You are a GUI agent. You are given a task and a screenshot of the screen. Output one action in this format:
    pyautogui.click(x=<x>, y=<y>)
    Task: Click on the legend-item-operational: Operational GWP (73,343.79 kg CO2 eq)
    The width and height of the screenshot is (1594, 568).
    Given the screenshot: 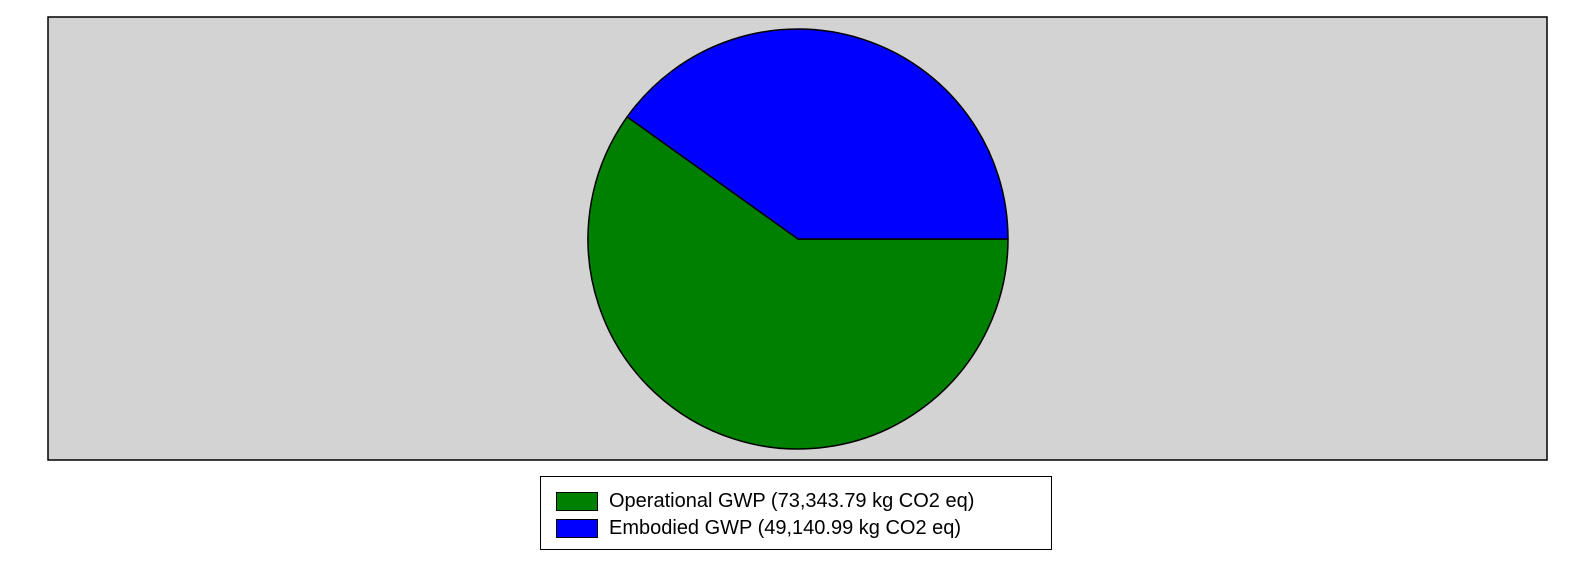 What is the action you would take?
    pyautogui.click(x=765, y=501)
    